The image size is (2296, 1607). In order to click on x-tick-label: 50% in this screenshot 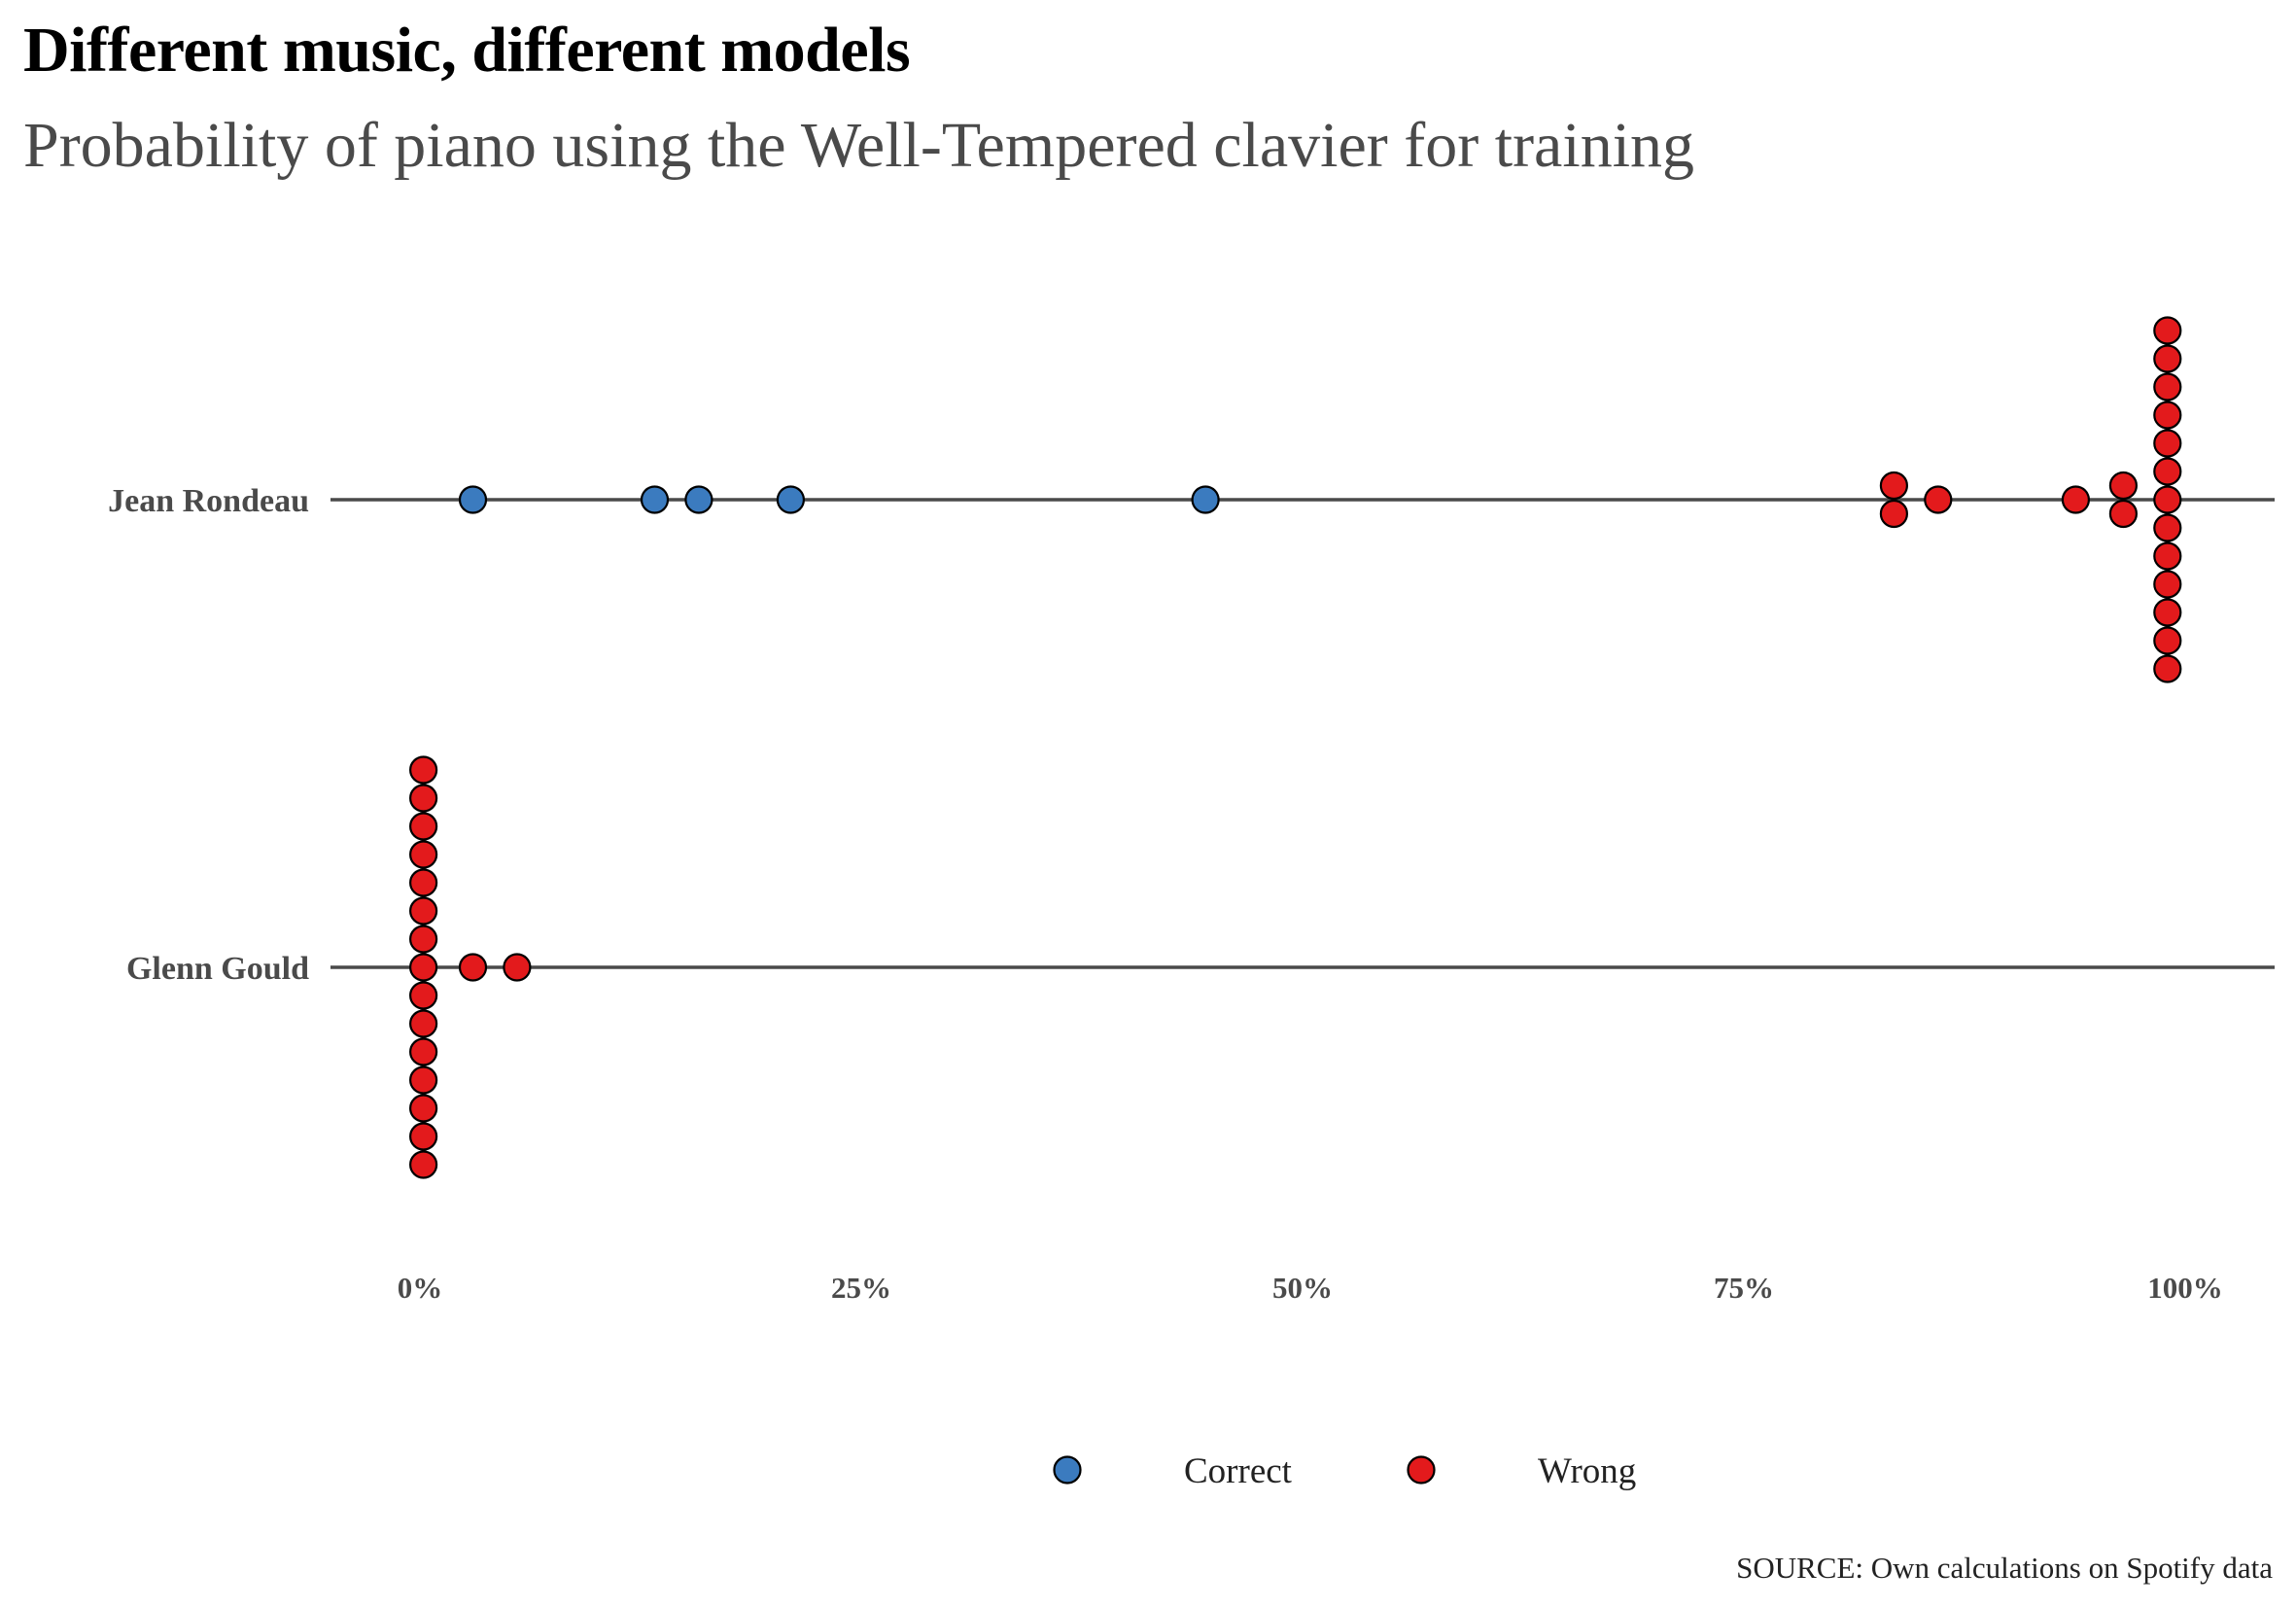, I will do `click(1302, 1288)`.